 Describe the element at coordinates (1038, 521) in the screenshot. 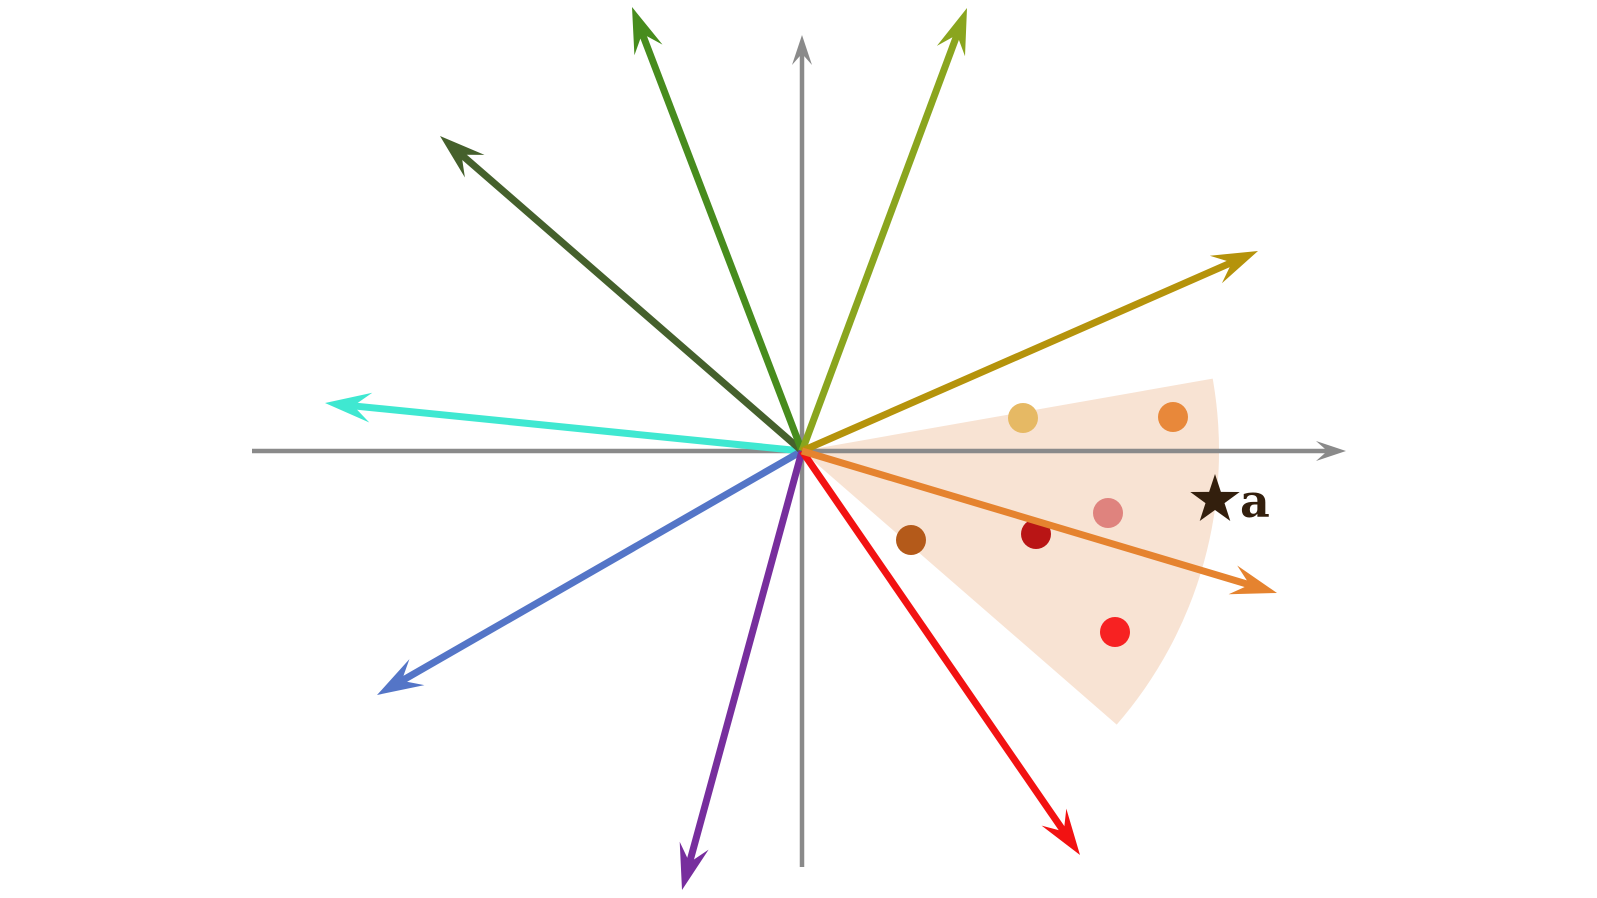

I see `vector-orange` at that location.